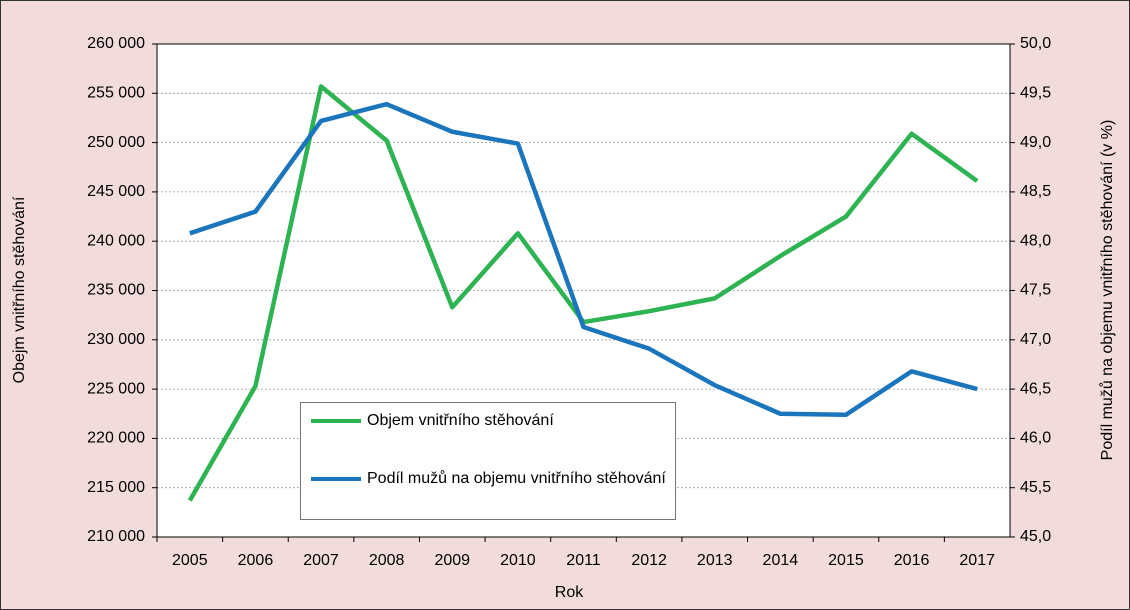  What do you see at coordinates (846, 560) in the screenshot?
I see `x-tick-label: 2015` at bounding box center [846, 560].